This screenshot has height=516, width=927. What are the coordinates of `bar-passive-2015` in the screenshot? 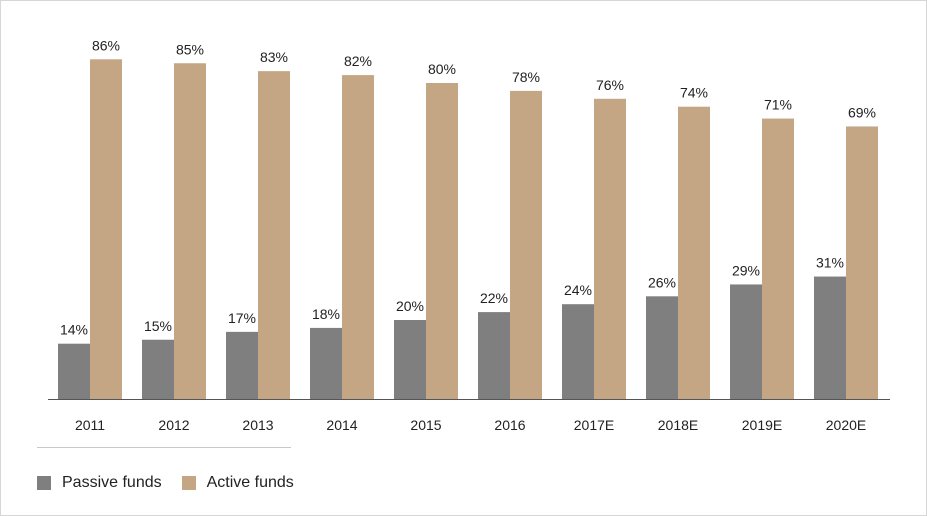 It's located at (410, 359).